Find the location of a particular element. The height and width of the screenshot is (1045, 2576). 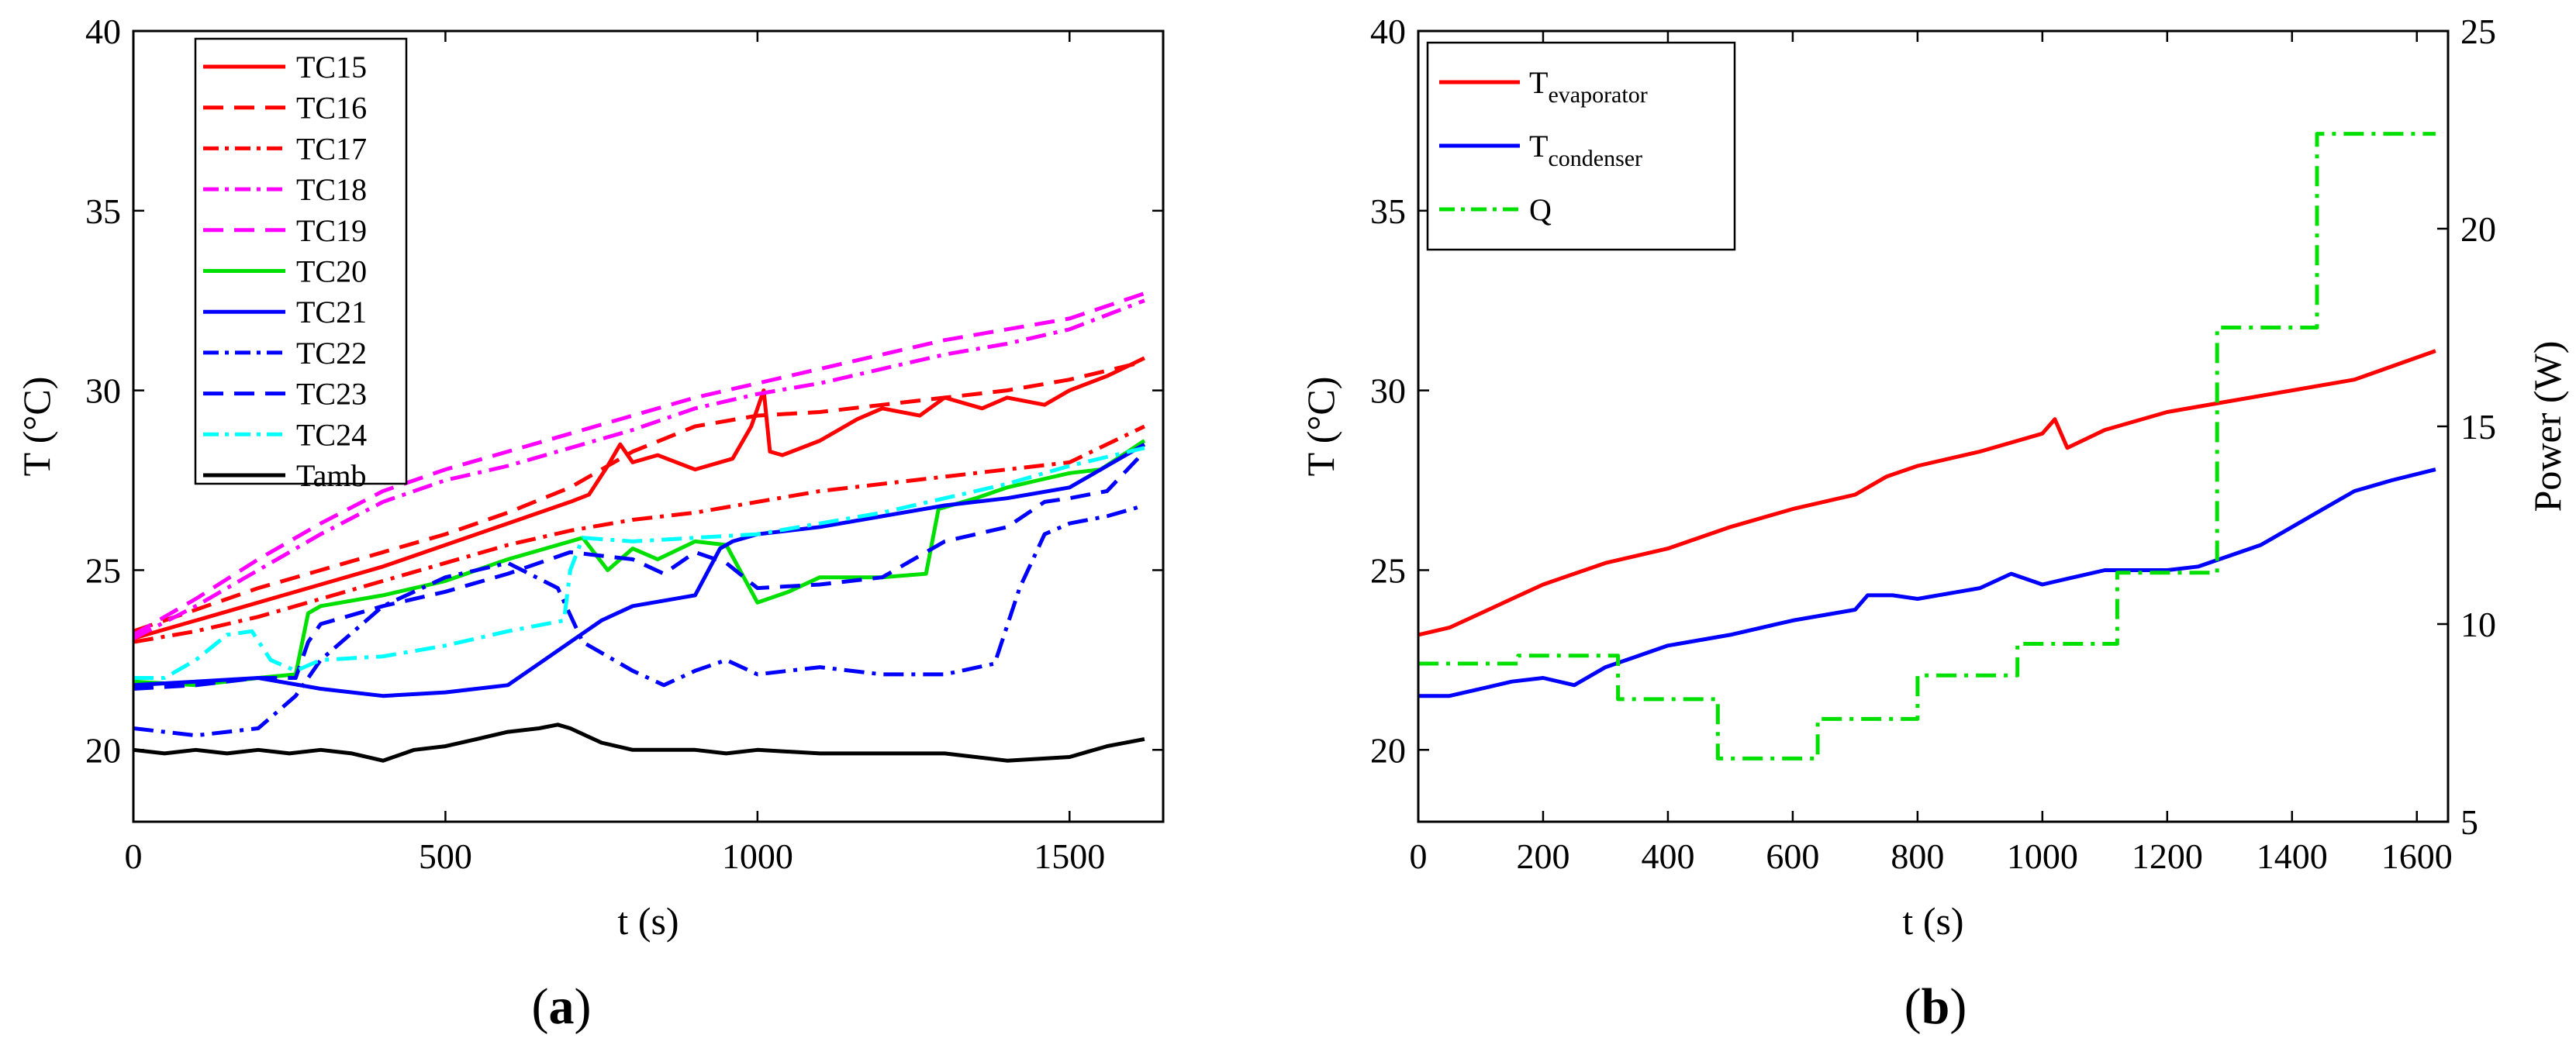

panel-a-legend-box is located at coordinates (301, 261).